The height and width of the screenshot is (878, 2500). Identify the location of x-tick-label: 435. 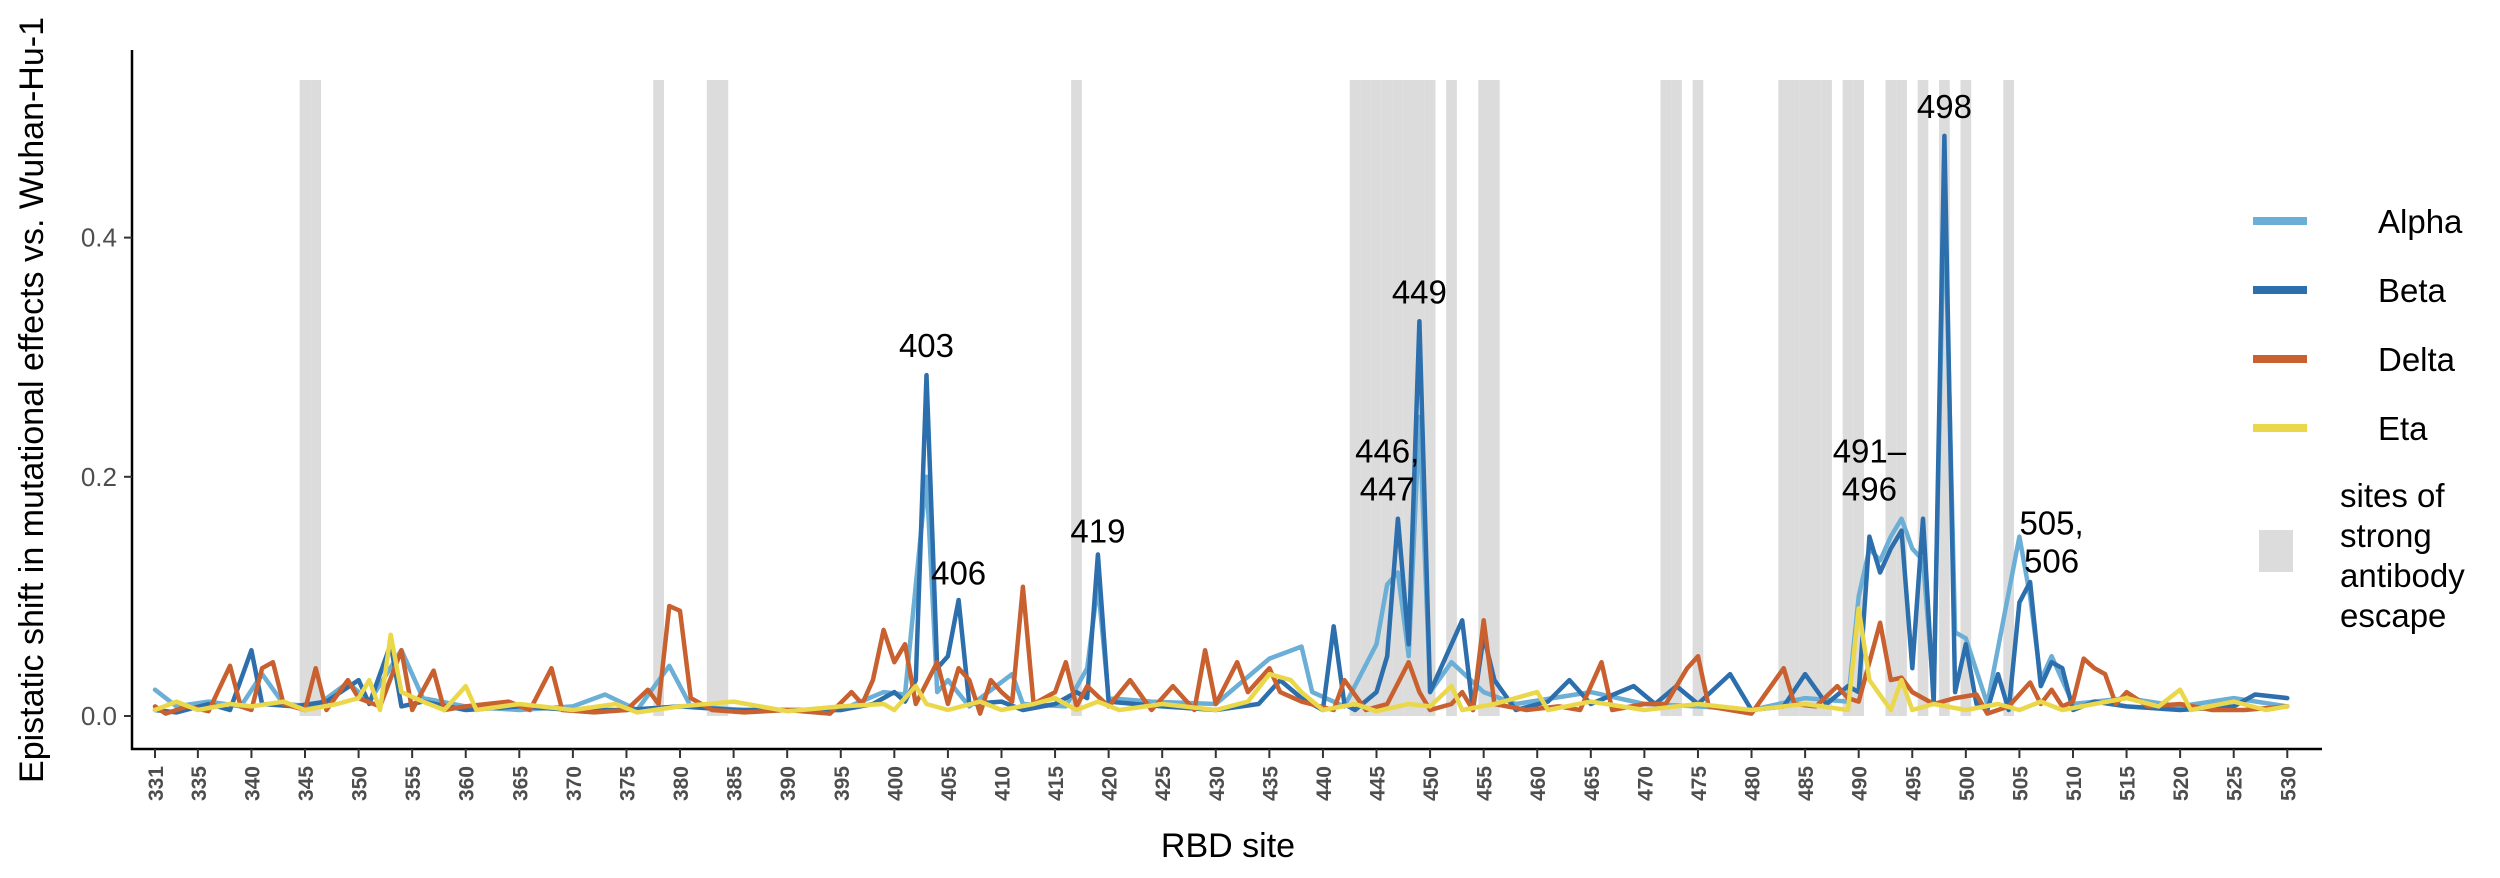
(1270, 783).